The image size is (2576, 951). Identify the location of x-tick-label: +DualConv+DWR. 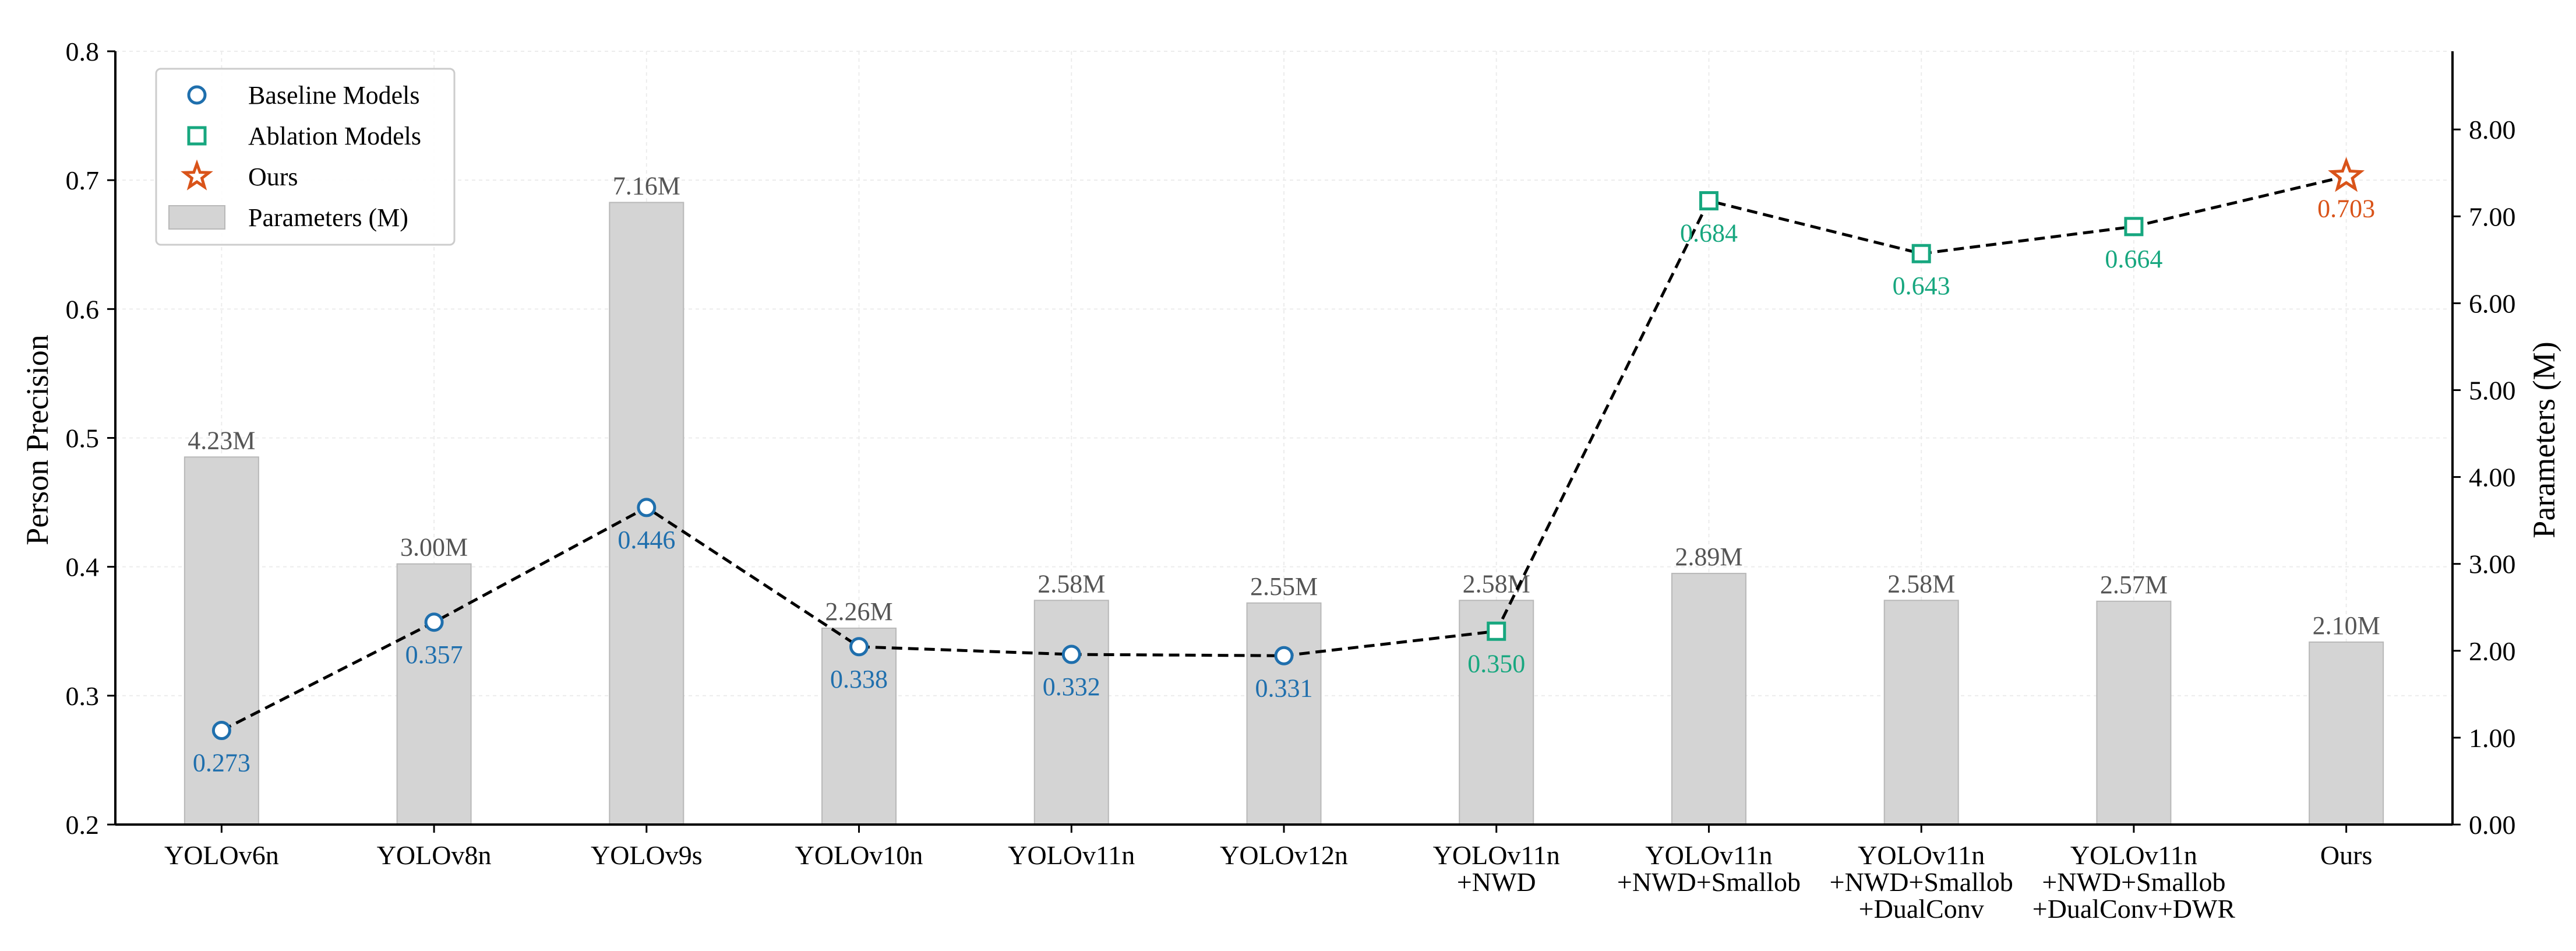
(2134, 909).